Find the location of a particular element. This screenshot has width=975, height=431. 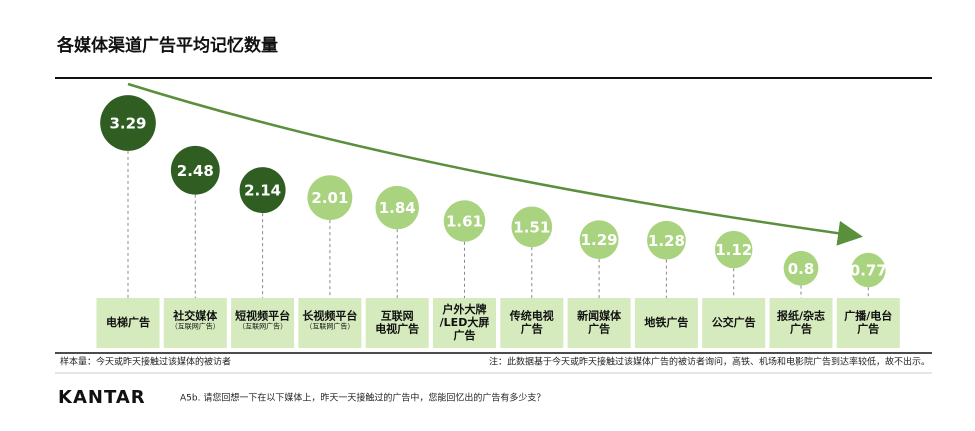

value-label: 1.12 is located at coordinates (733, 250).